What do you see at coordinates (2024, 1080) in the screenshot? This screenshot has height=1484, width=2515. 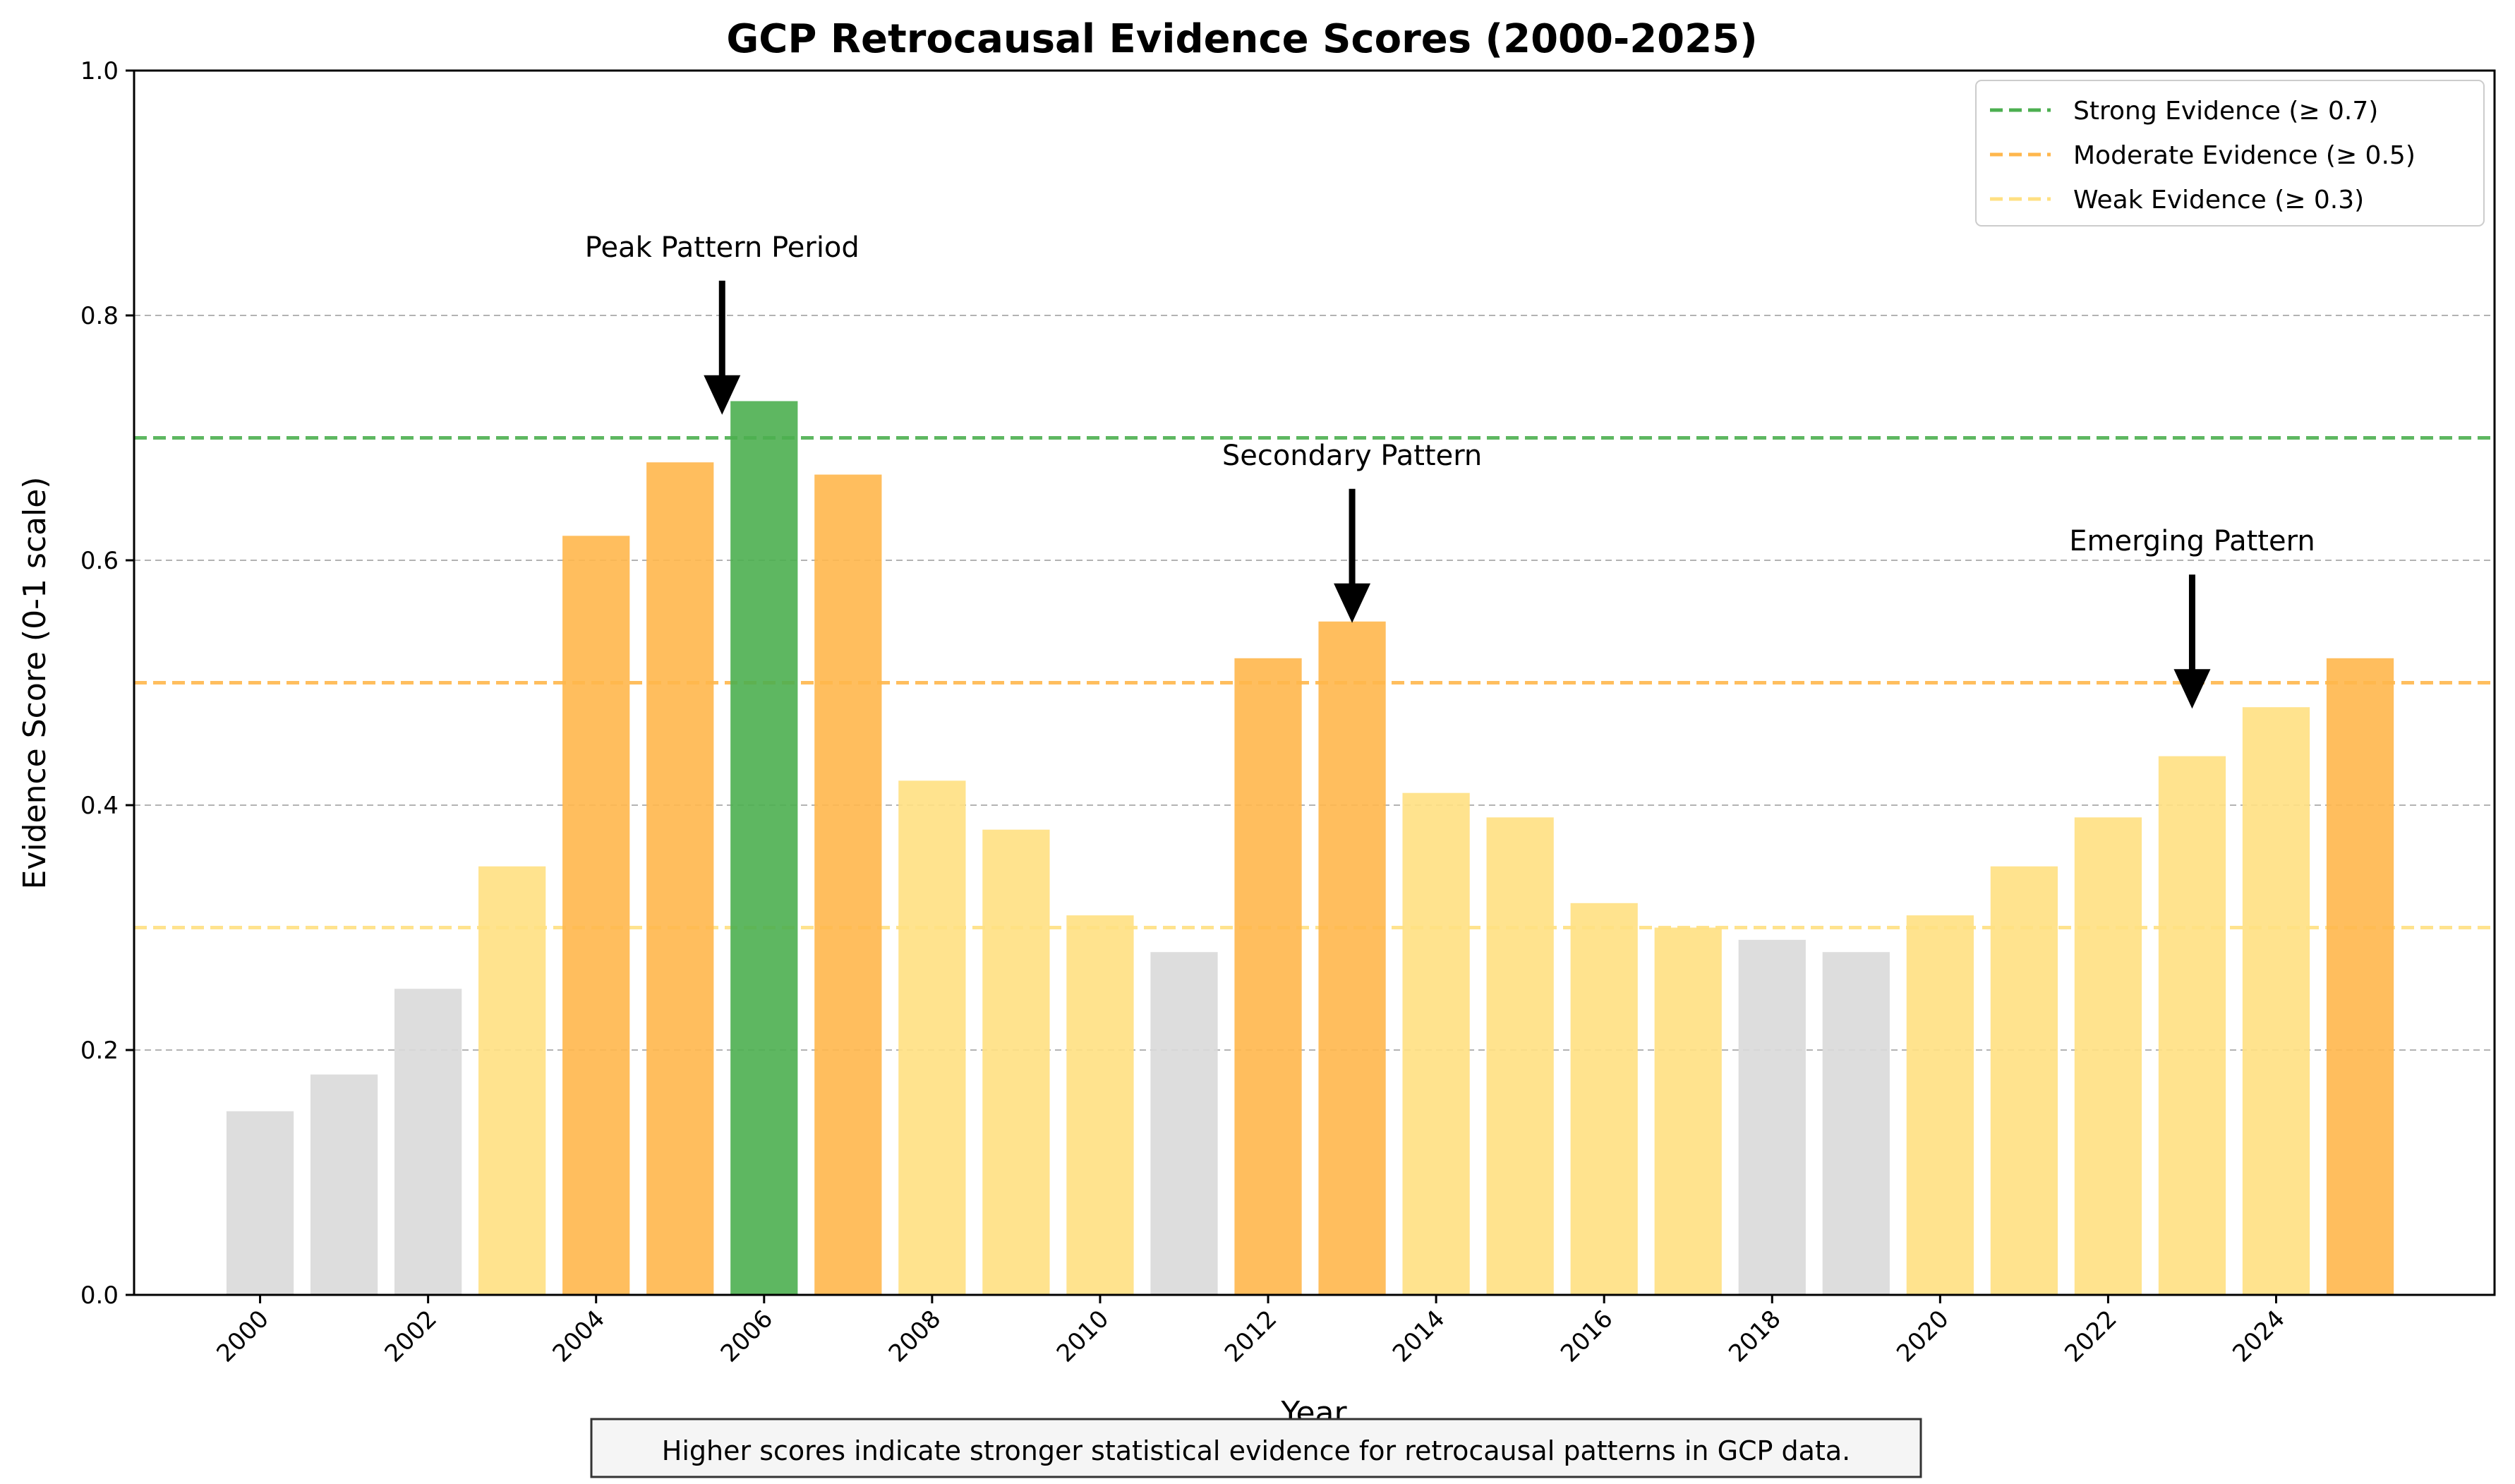 I see `bar-2021` at bounding box center [2024, 1080].